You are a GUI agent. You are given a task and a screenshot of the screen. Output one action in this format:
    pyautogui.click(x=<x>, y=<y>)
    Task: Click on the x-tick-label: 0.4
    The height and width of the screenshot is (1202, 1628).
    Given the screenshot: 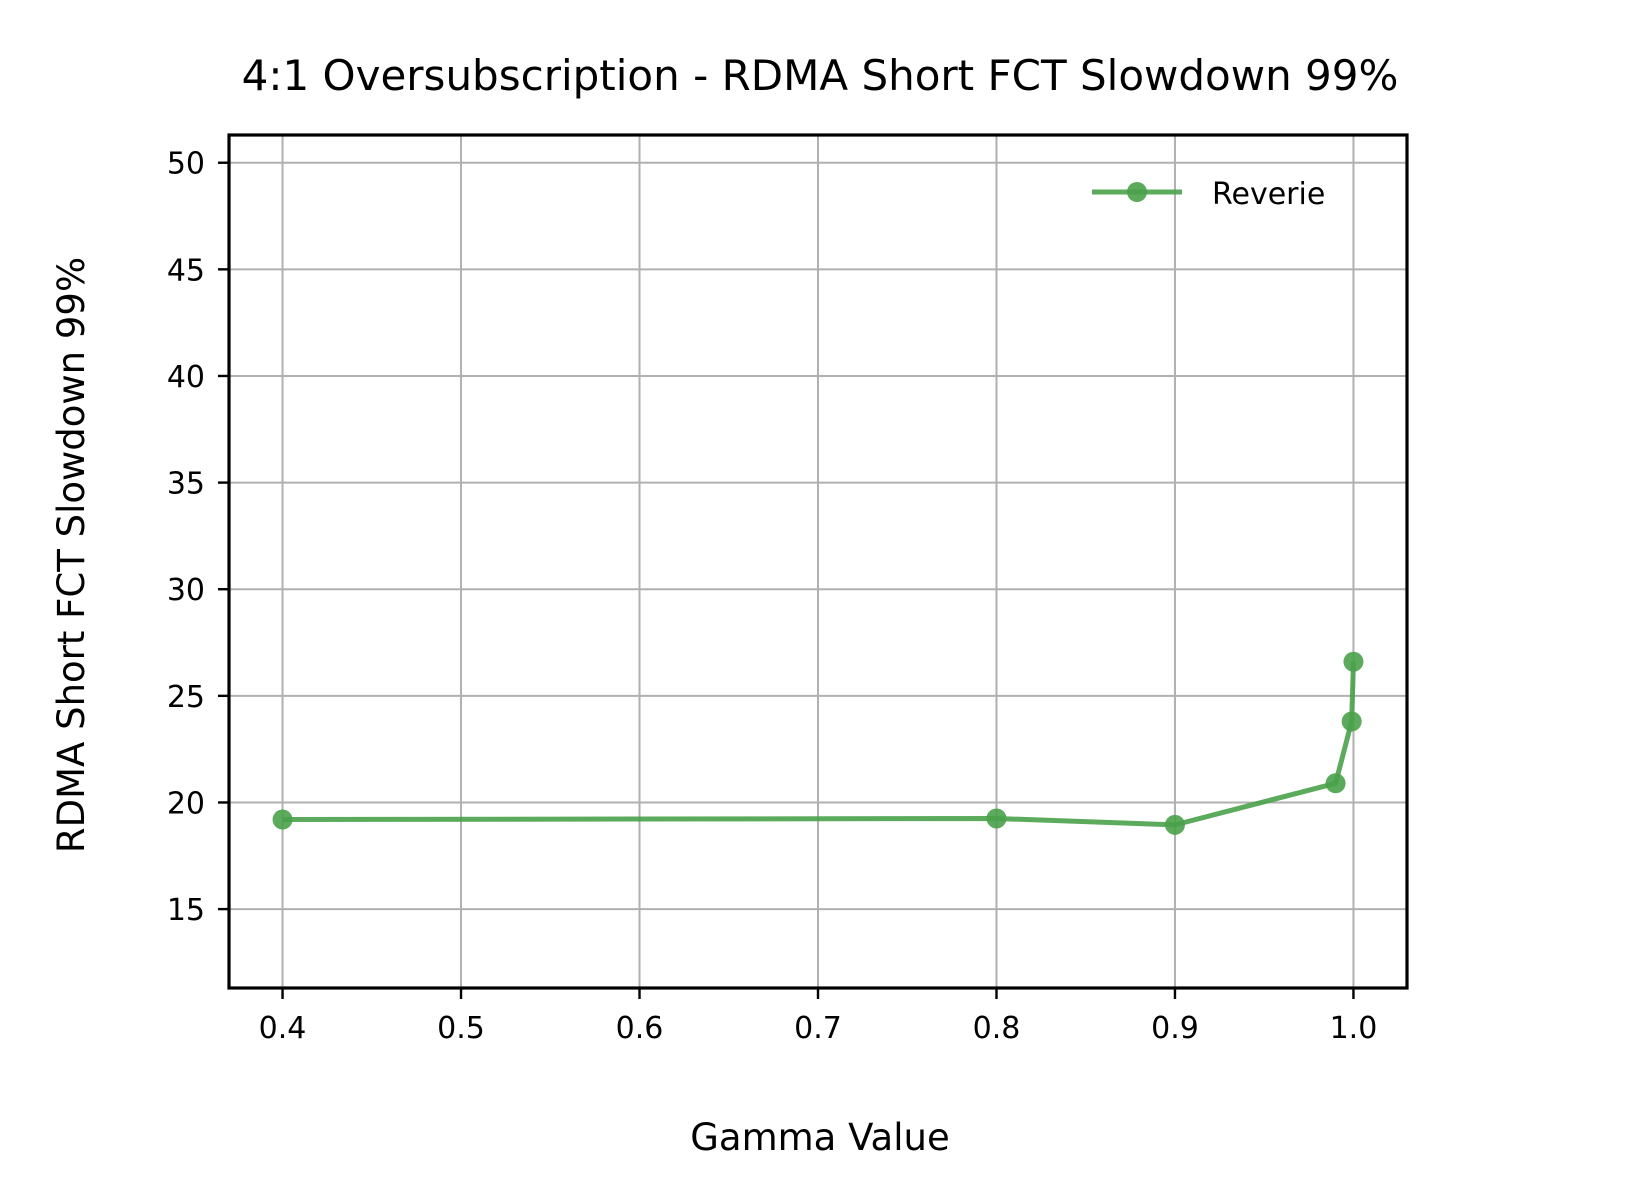 What is the action you would take?
    pyautogui.click(x=283, y=1028)
    